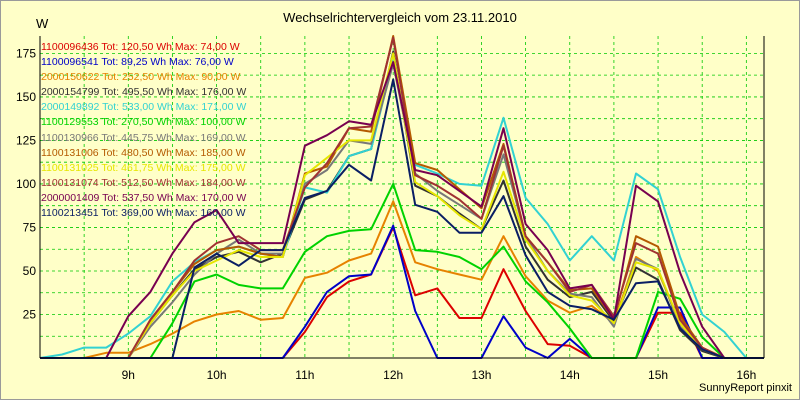 The height and width of the screenshot is (400, 800). What do you see at coordinates (42, 23) in the screenshot?
I see `y-unit-label: W` at bounding box center [42, 23].